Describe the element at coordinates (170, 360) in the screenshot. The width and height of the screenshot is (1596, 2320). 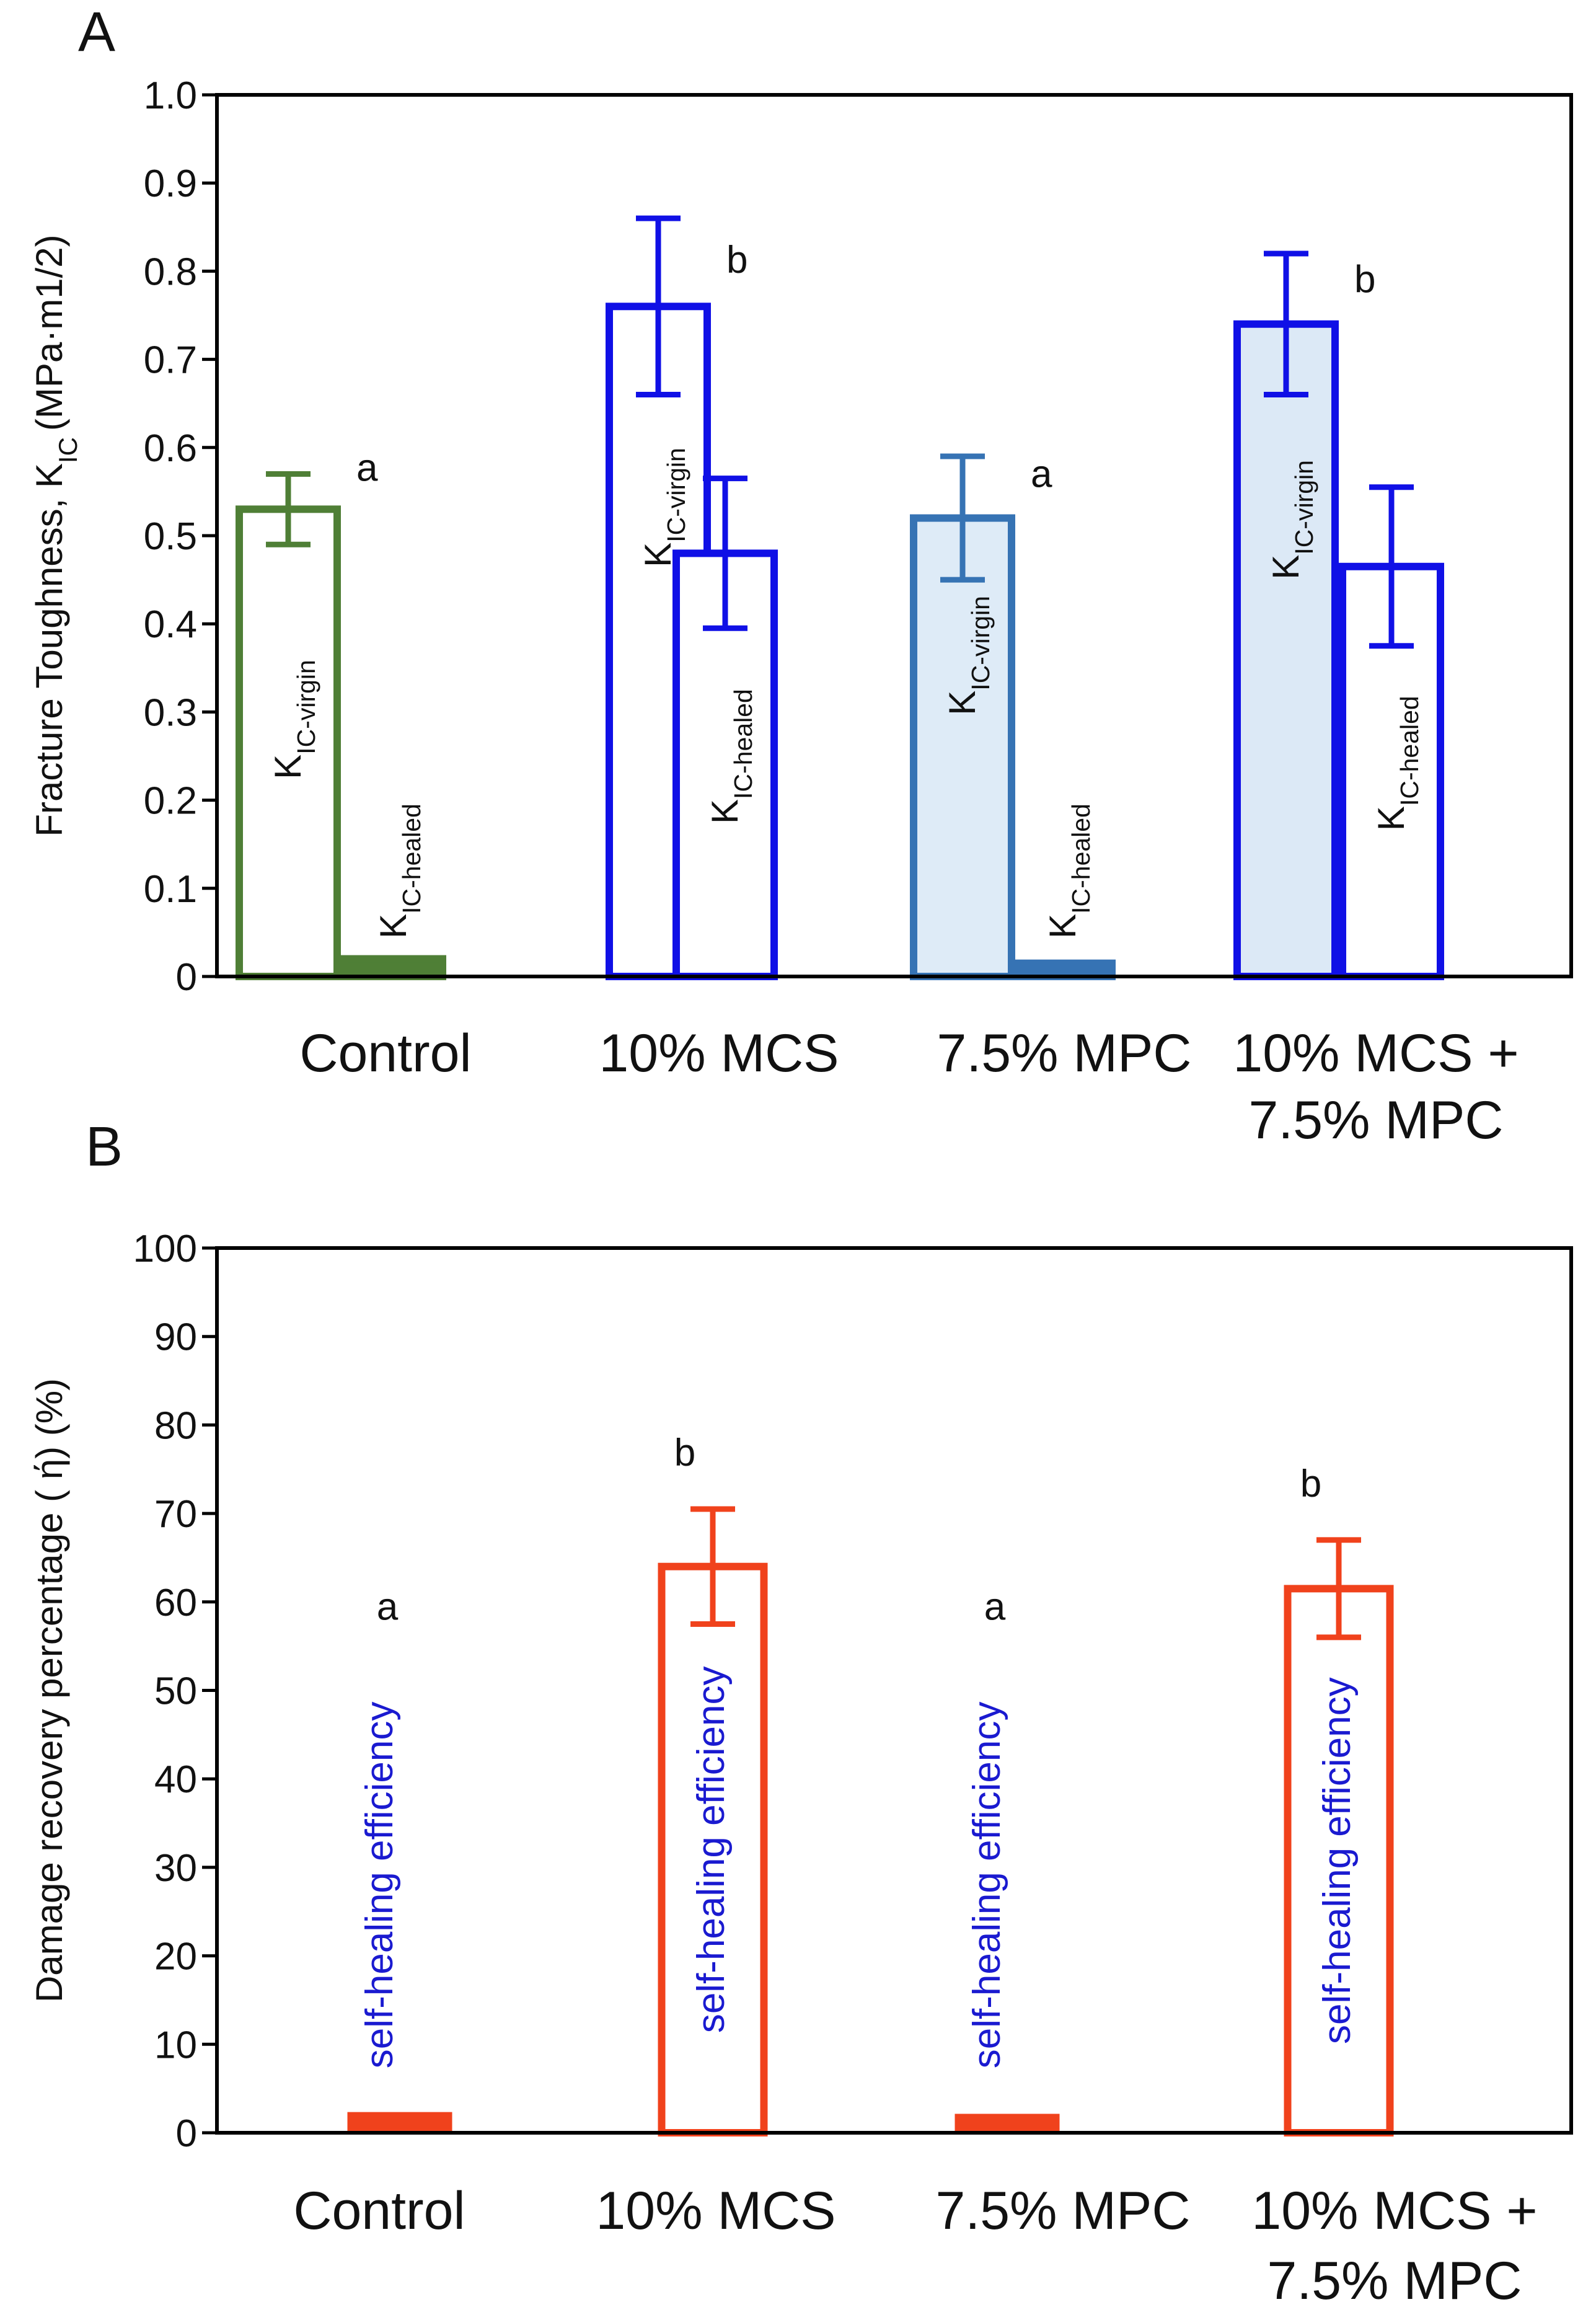
I see `y-tick-label: 0.7` at that location.